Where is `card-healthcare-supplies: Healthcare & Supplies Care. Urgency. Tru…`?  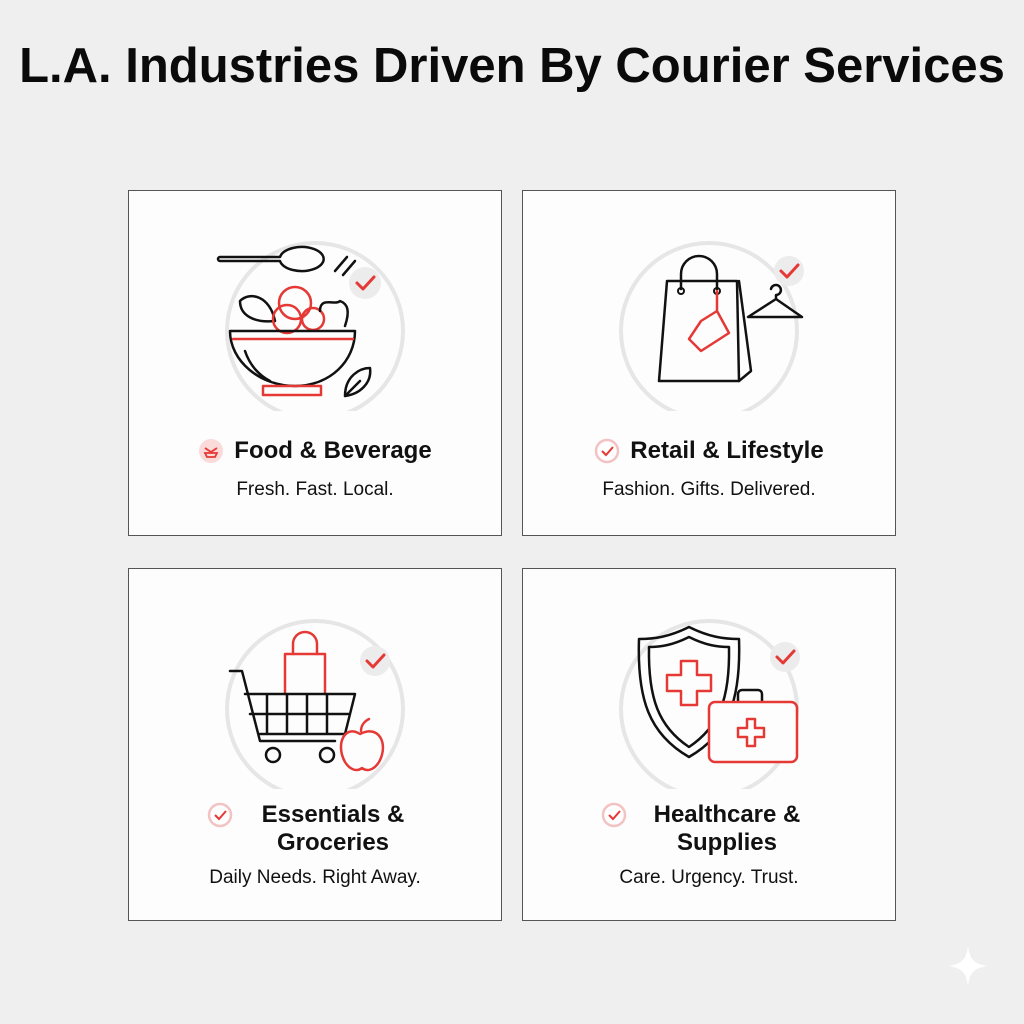
card-healthcare-supplies: Healthcare & Supplies Care. Urgency. Tru… is located at coordinates (709, 744).